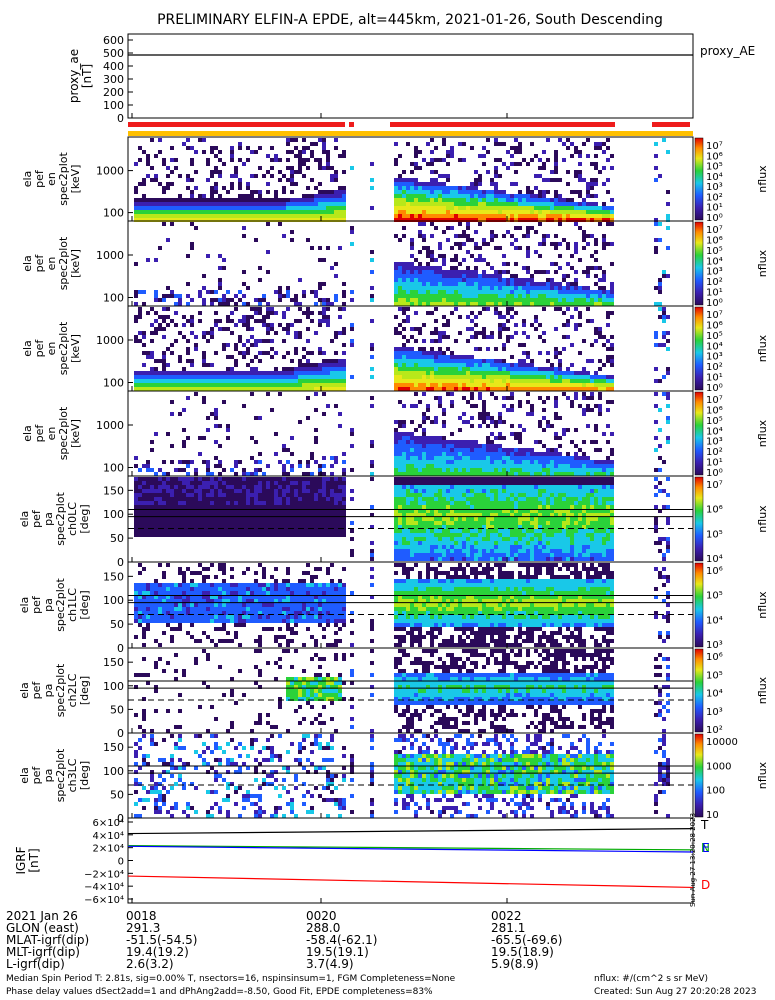 This screenshot has width=775, height=1000. I want to click on status-bar-orange, so click(410, 133).